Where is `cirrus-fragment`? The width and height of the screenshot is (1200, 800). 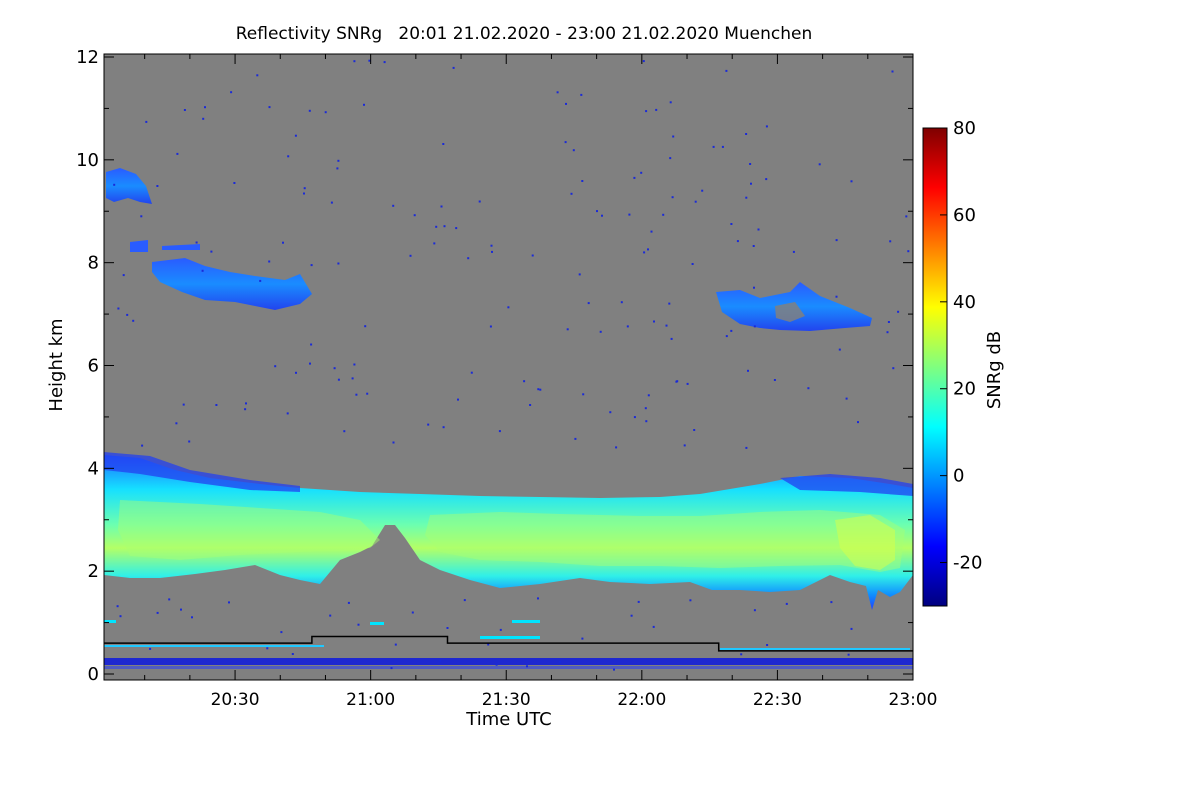
cirrus-fragment is located at coordinates (181, 247).